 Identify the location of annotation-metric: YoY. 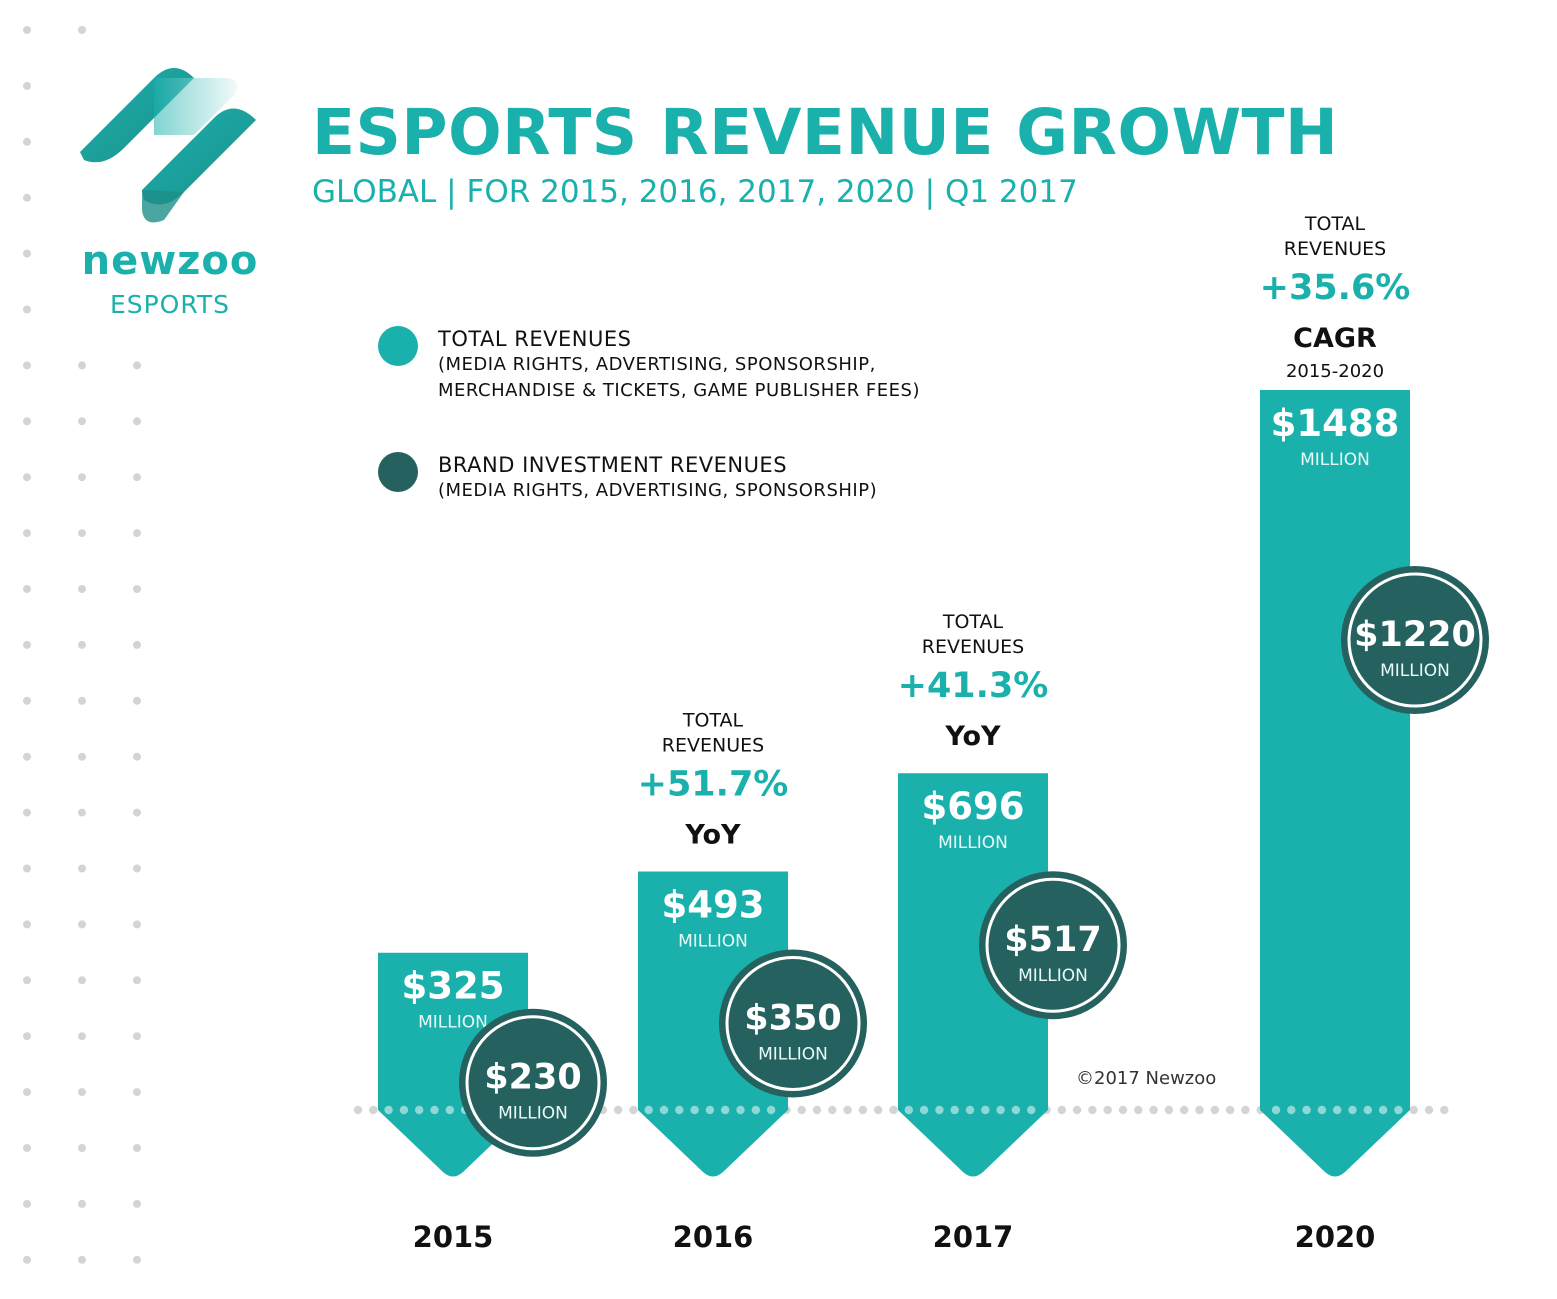
(712, 834).